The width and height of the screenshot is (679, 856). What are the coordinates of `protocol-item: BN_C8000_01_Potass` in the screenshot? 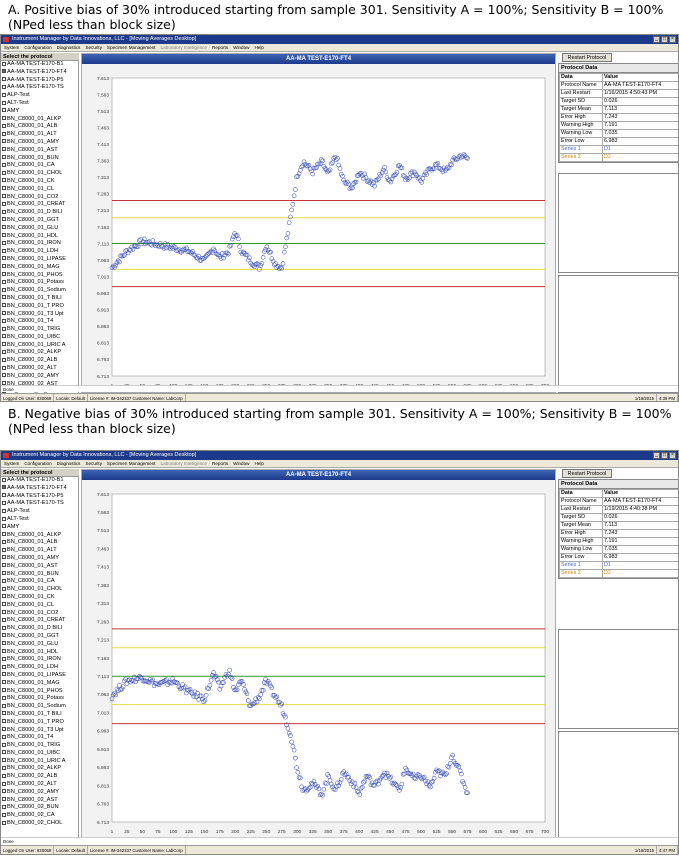 It's located at (39, 699).